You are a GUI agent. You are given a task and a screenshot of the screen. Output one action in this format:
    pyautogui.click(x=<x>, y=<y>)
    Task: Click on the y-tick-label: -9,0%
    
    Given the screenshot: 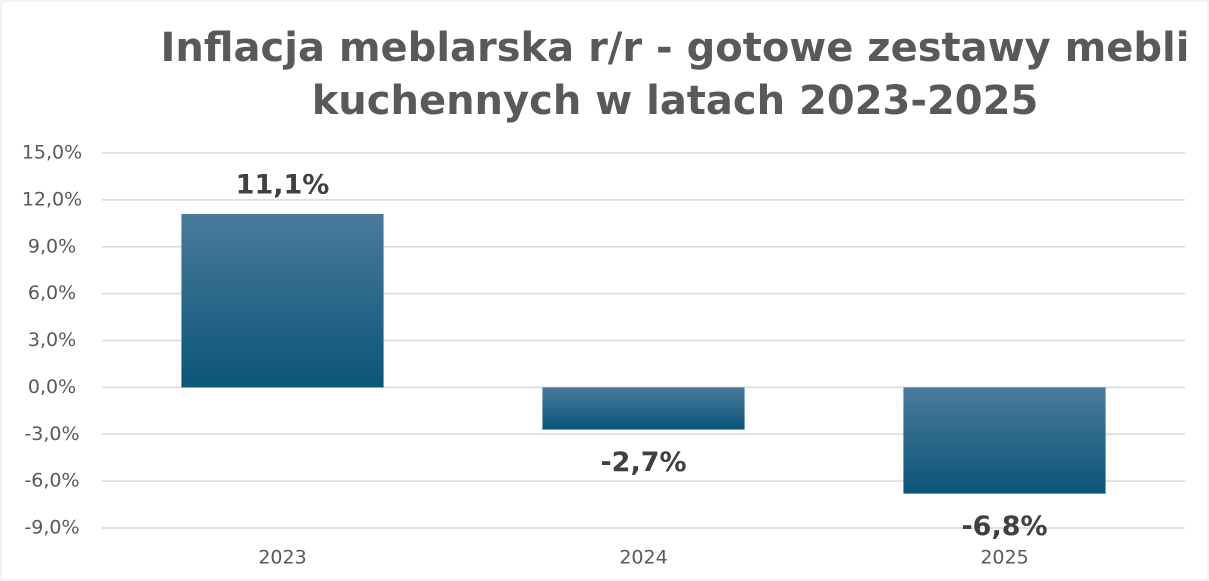 What is the action you would take?
    pyautogui.click(x=51, y=528)
    